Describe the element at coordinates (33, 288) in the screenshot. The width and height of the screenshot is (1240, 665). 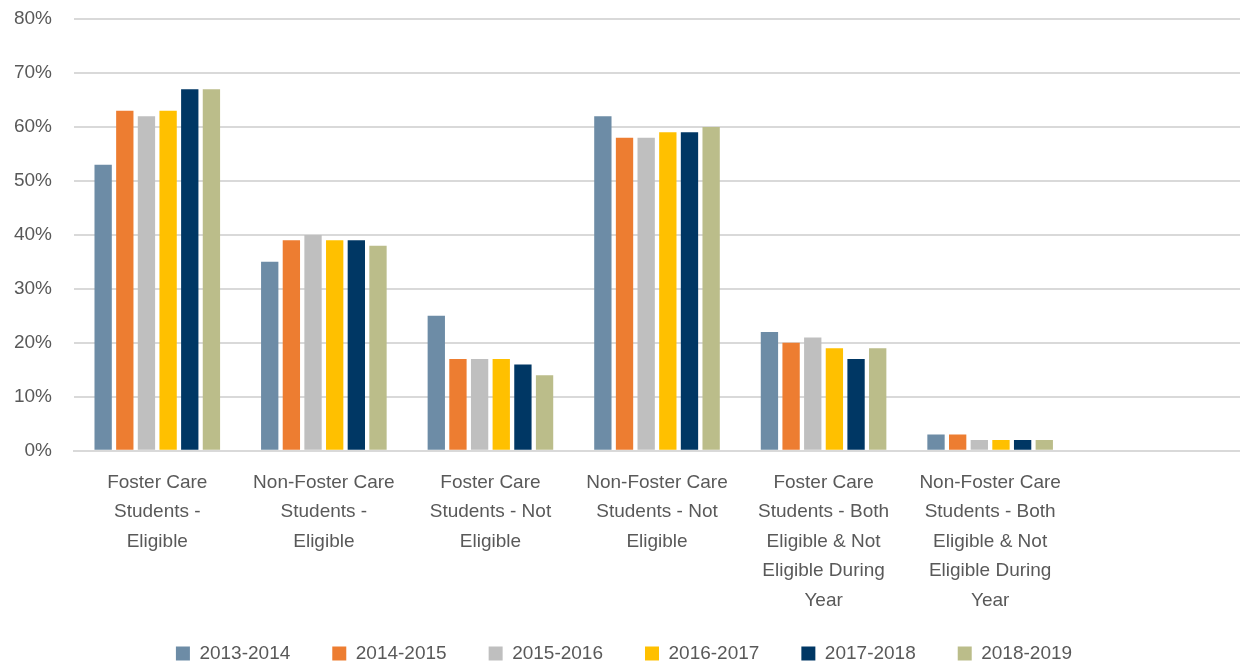
I see `y-tick-label: 30%` at that location.